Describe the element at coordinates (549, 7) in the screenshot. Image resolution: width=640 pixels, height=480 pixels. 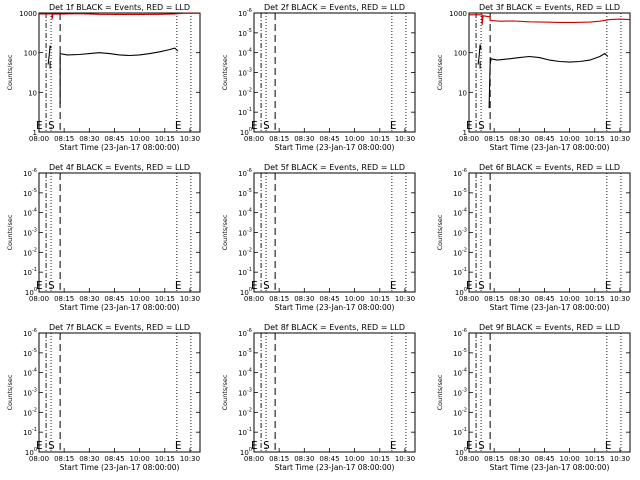
I see `panel-title: Det 3f BLACK = Events, RED = LLD` at that location.